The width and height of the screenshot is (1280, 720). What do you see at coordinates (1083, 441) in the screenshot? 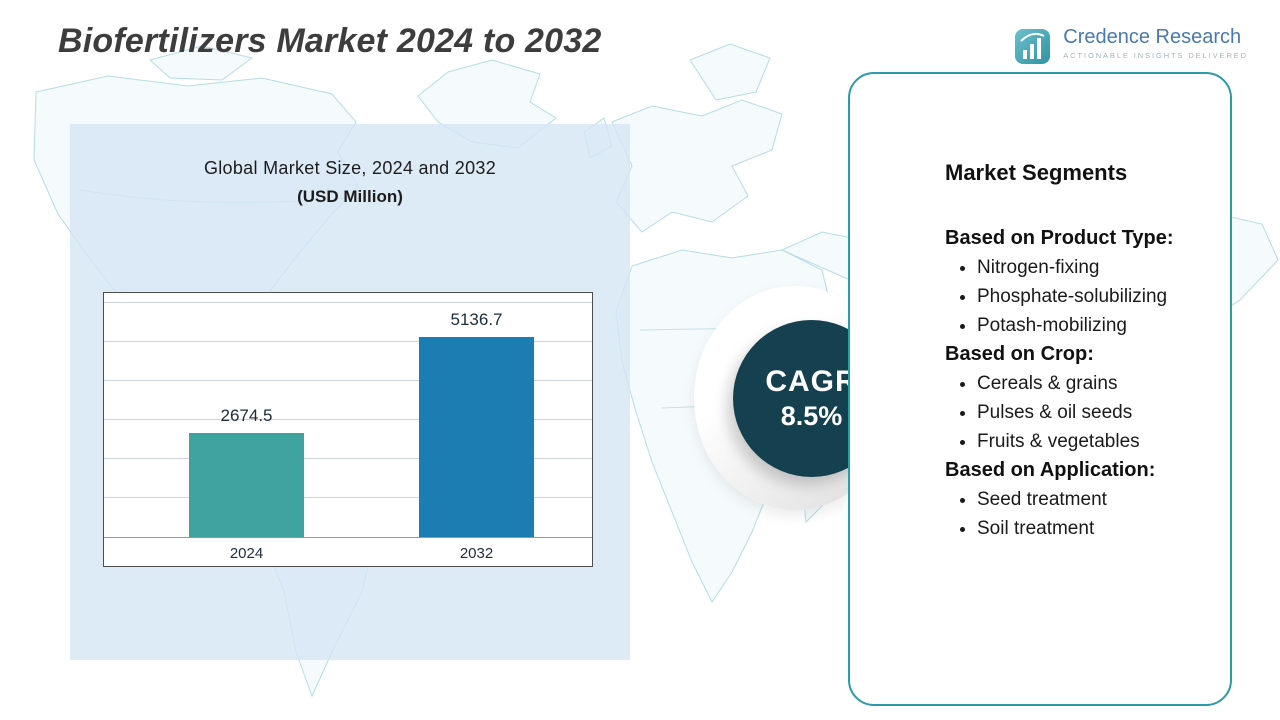
I see `list-item: Fruits & vegetables` at bounding box center [1083, 441].